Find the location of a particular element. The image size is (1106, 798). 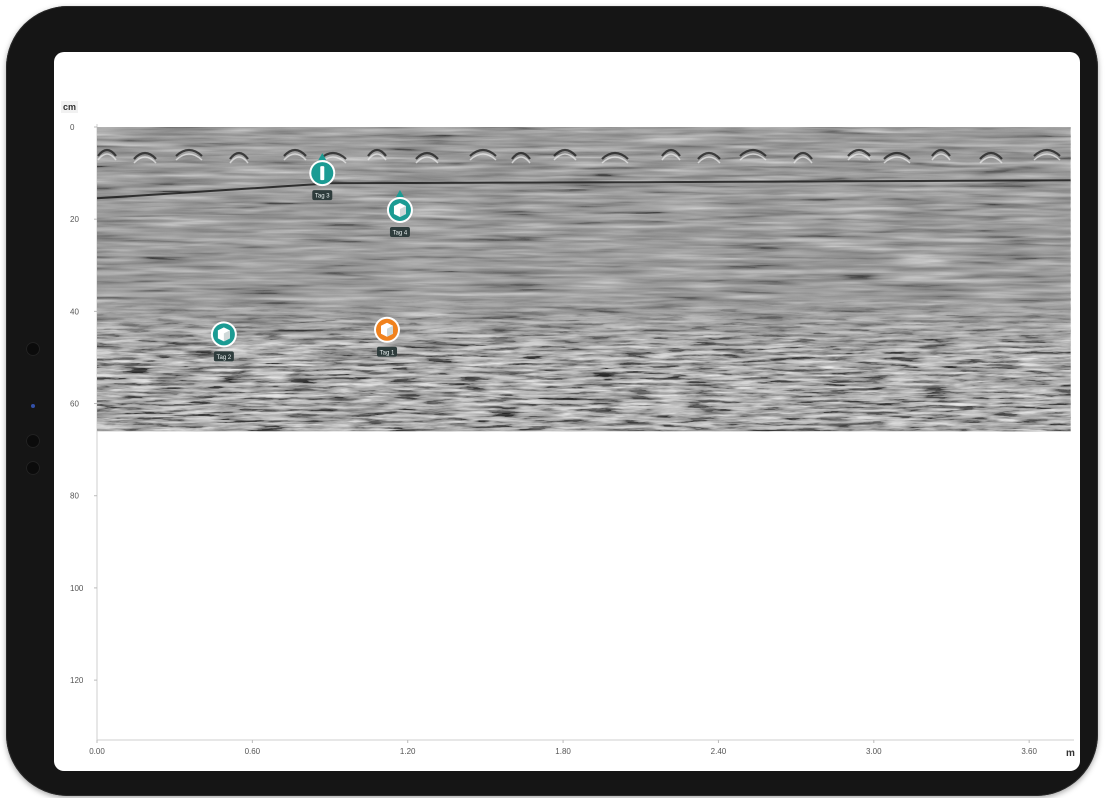

x-tick-label: 3.00 is located at coordinates (874, 751).